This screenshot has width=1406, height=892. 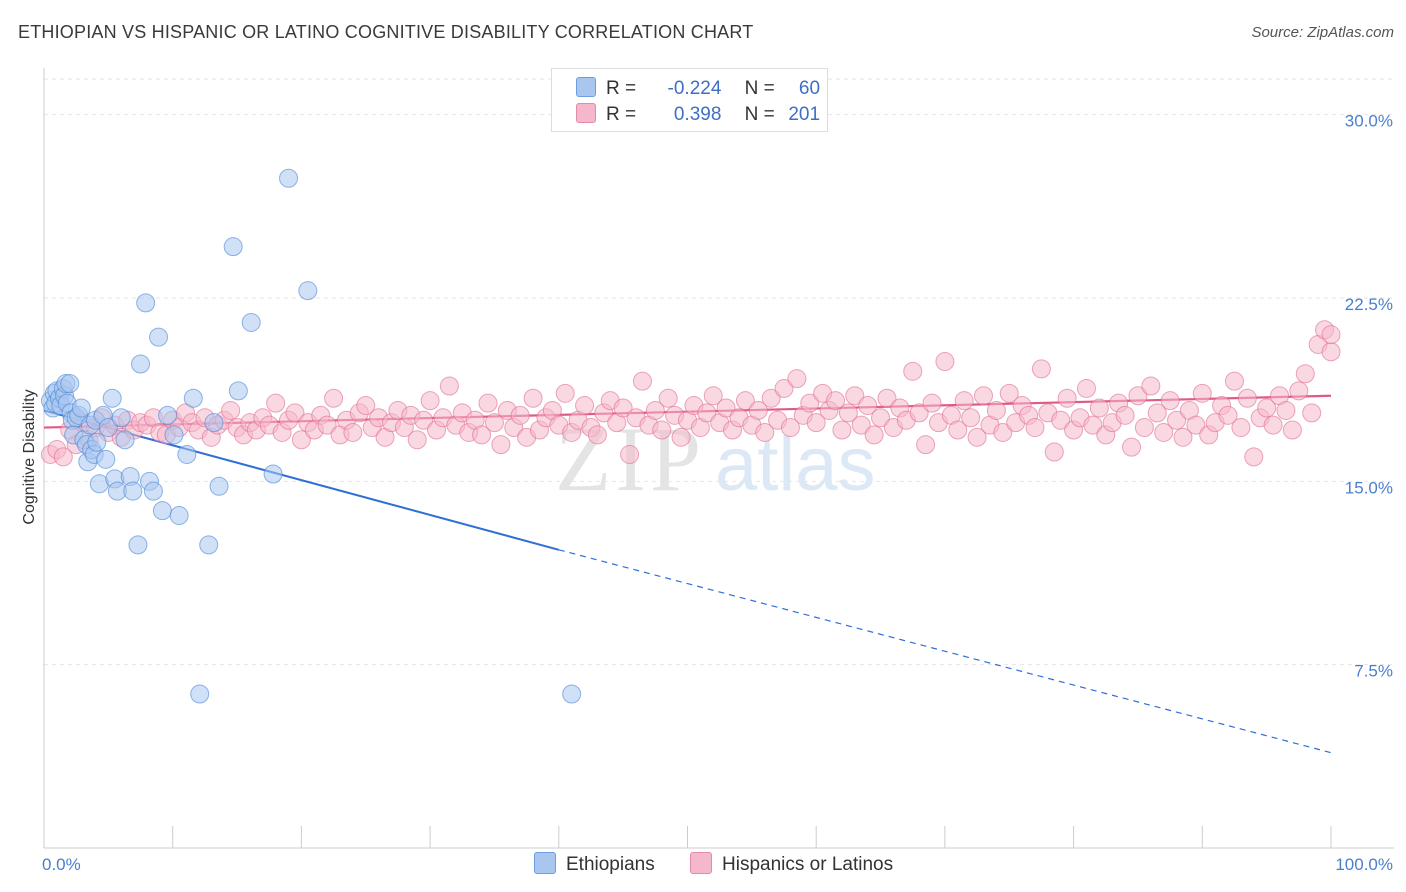 I want to click on y-tick-label: 15.0%, so click(x=1369, y=487).